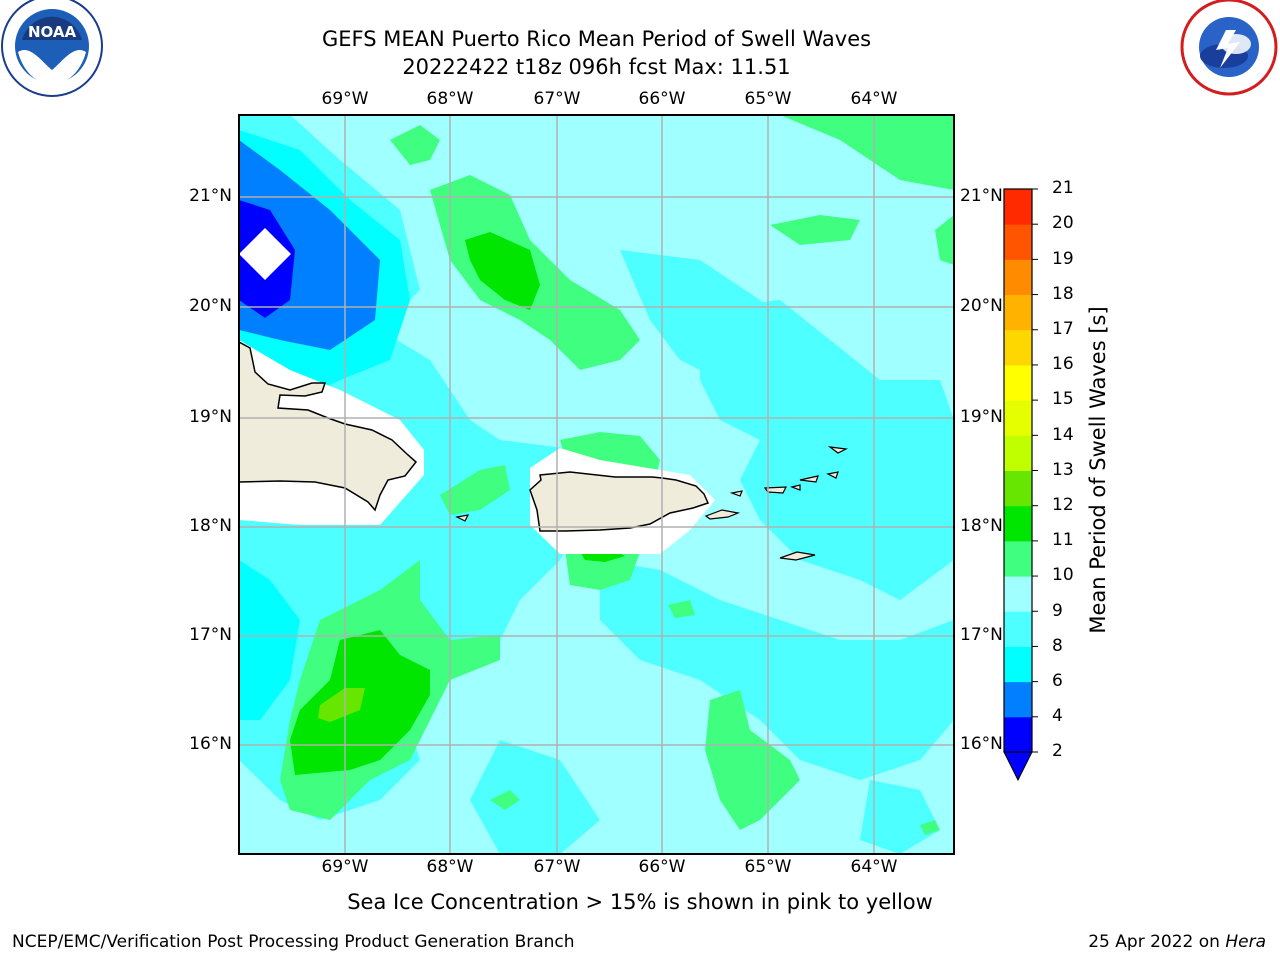 The image size is (1280, 960). What do you see at coordinates (874, 867) in the screenshot?
I see `lon-label-bottom: 64°W` at bounding box center [874, 867].